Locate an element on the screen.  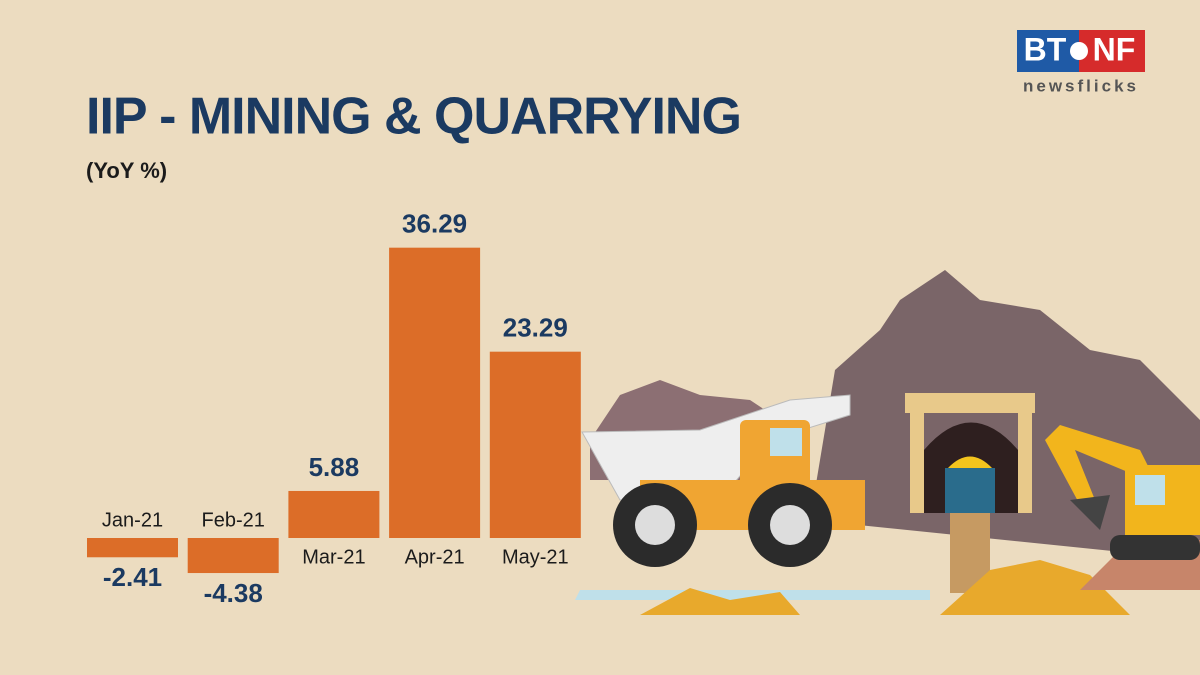
mountain is located at coordinates (1005, 415).